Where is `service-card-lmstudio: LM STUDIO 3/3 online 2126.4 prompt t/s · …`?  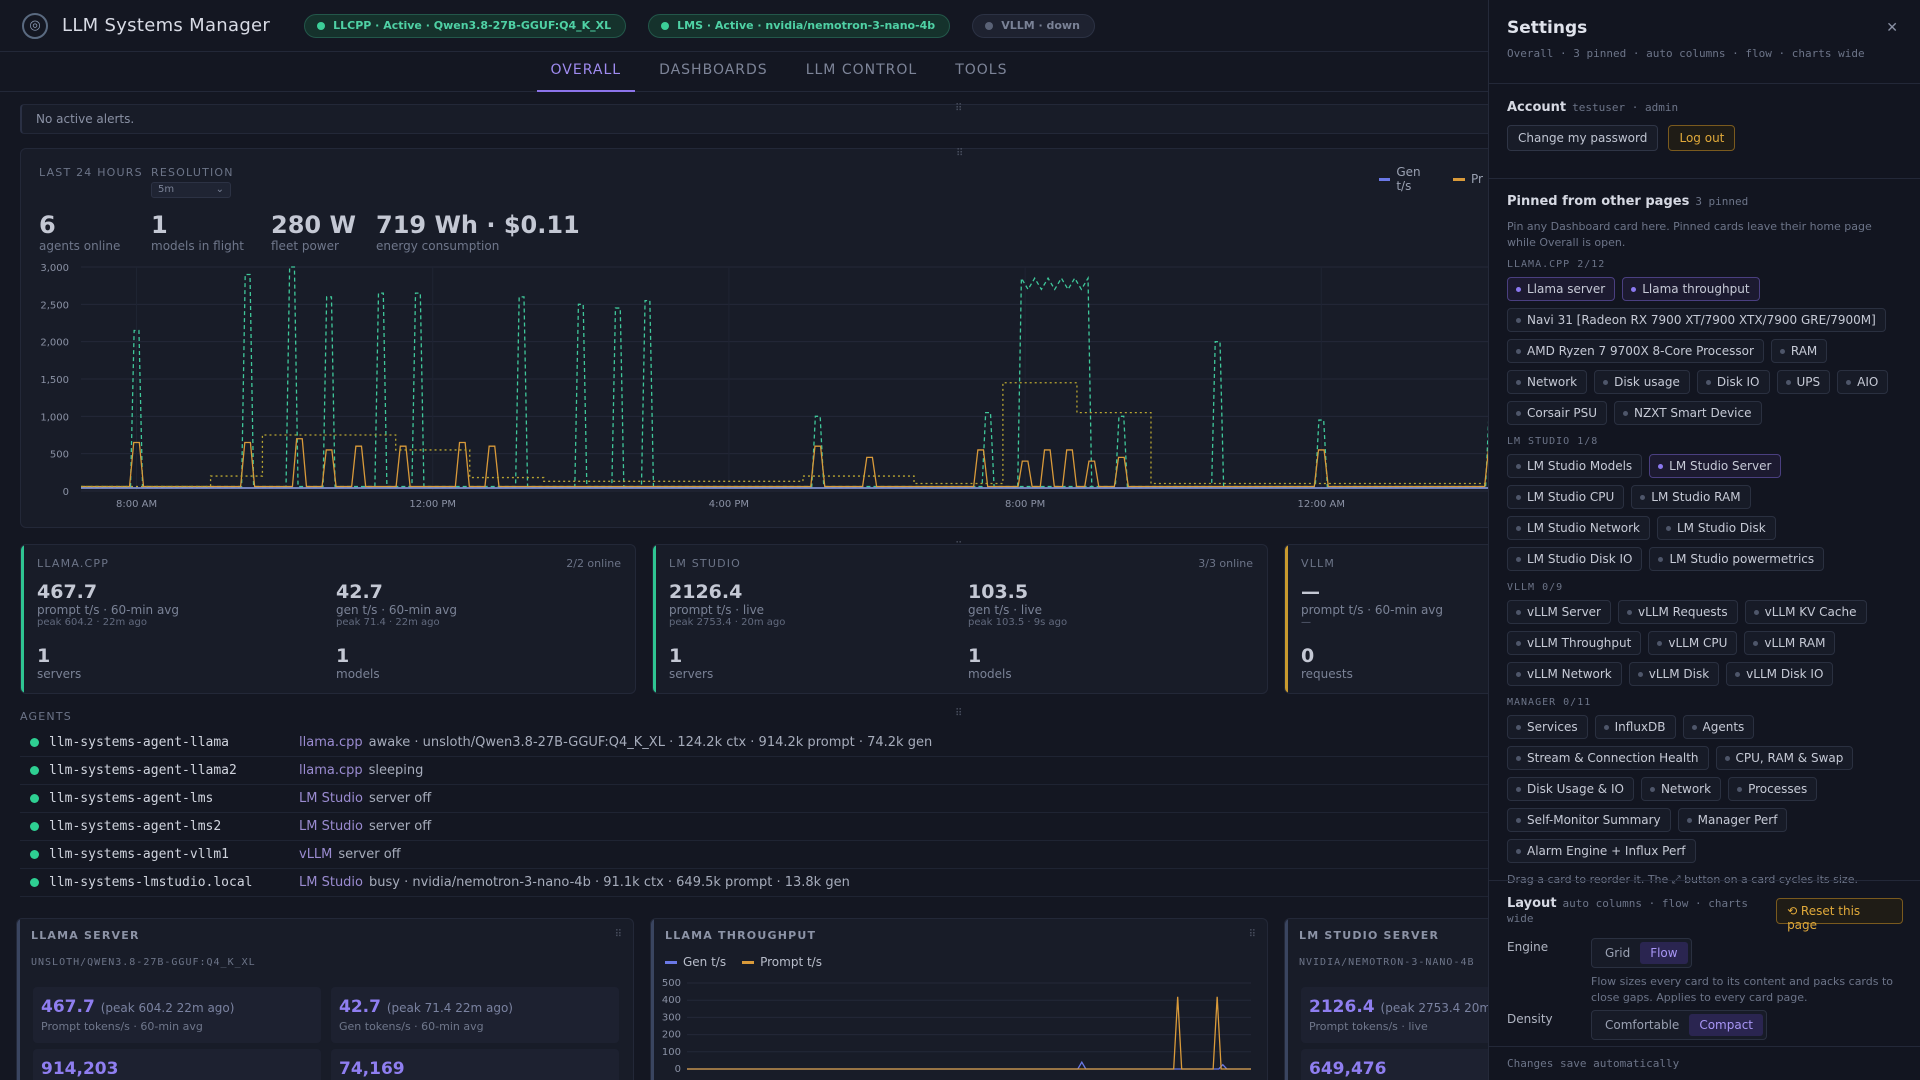 service-card-lmstudio: LM STUDIO 3/3 online 2126.4 prompt t/s · … is located at coordinates (960, 619).